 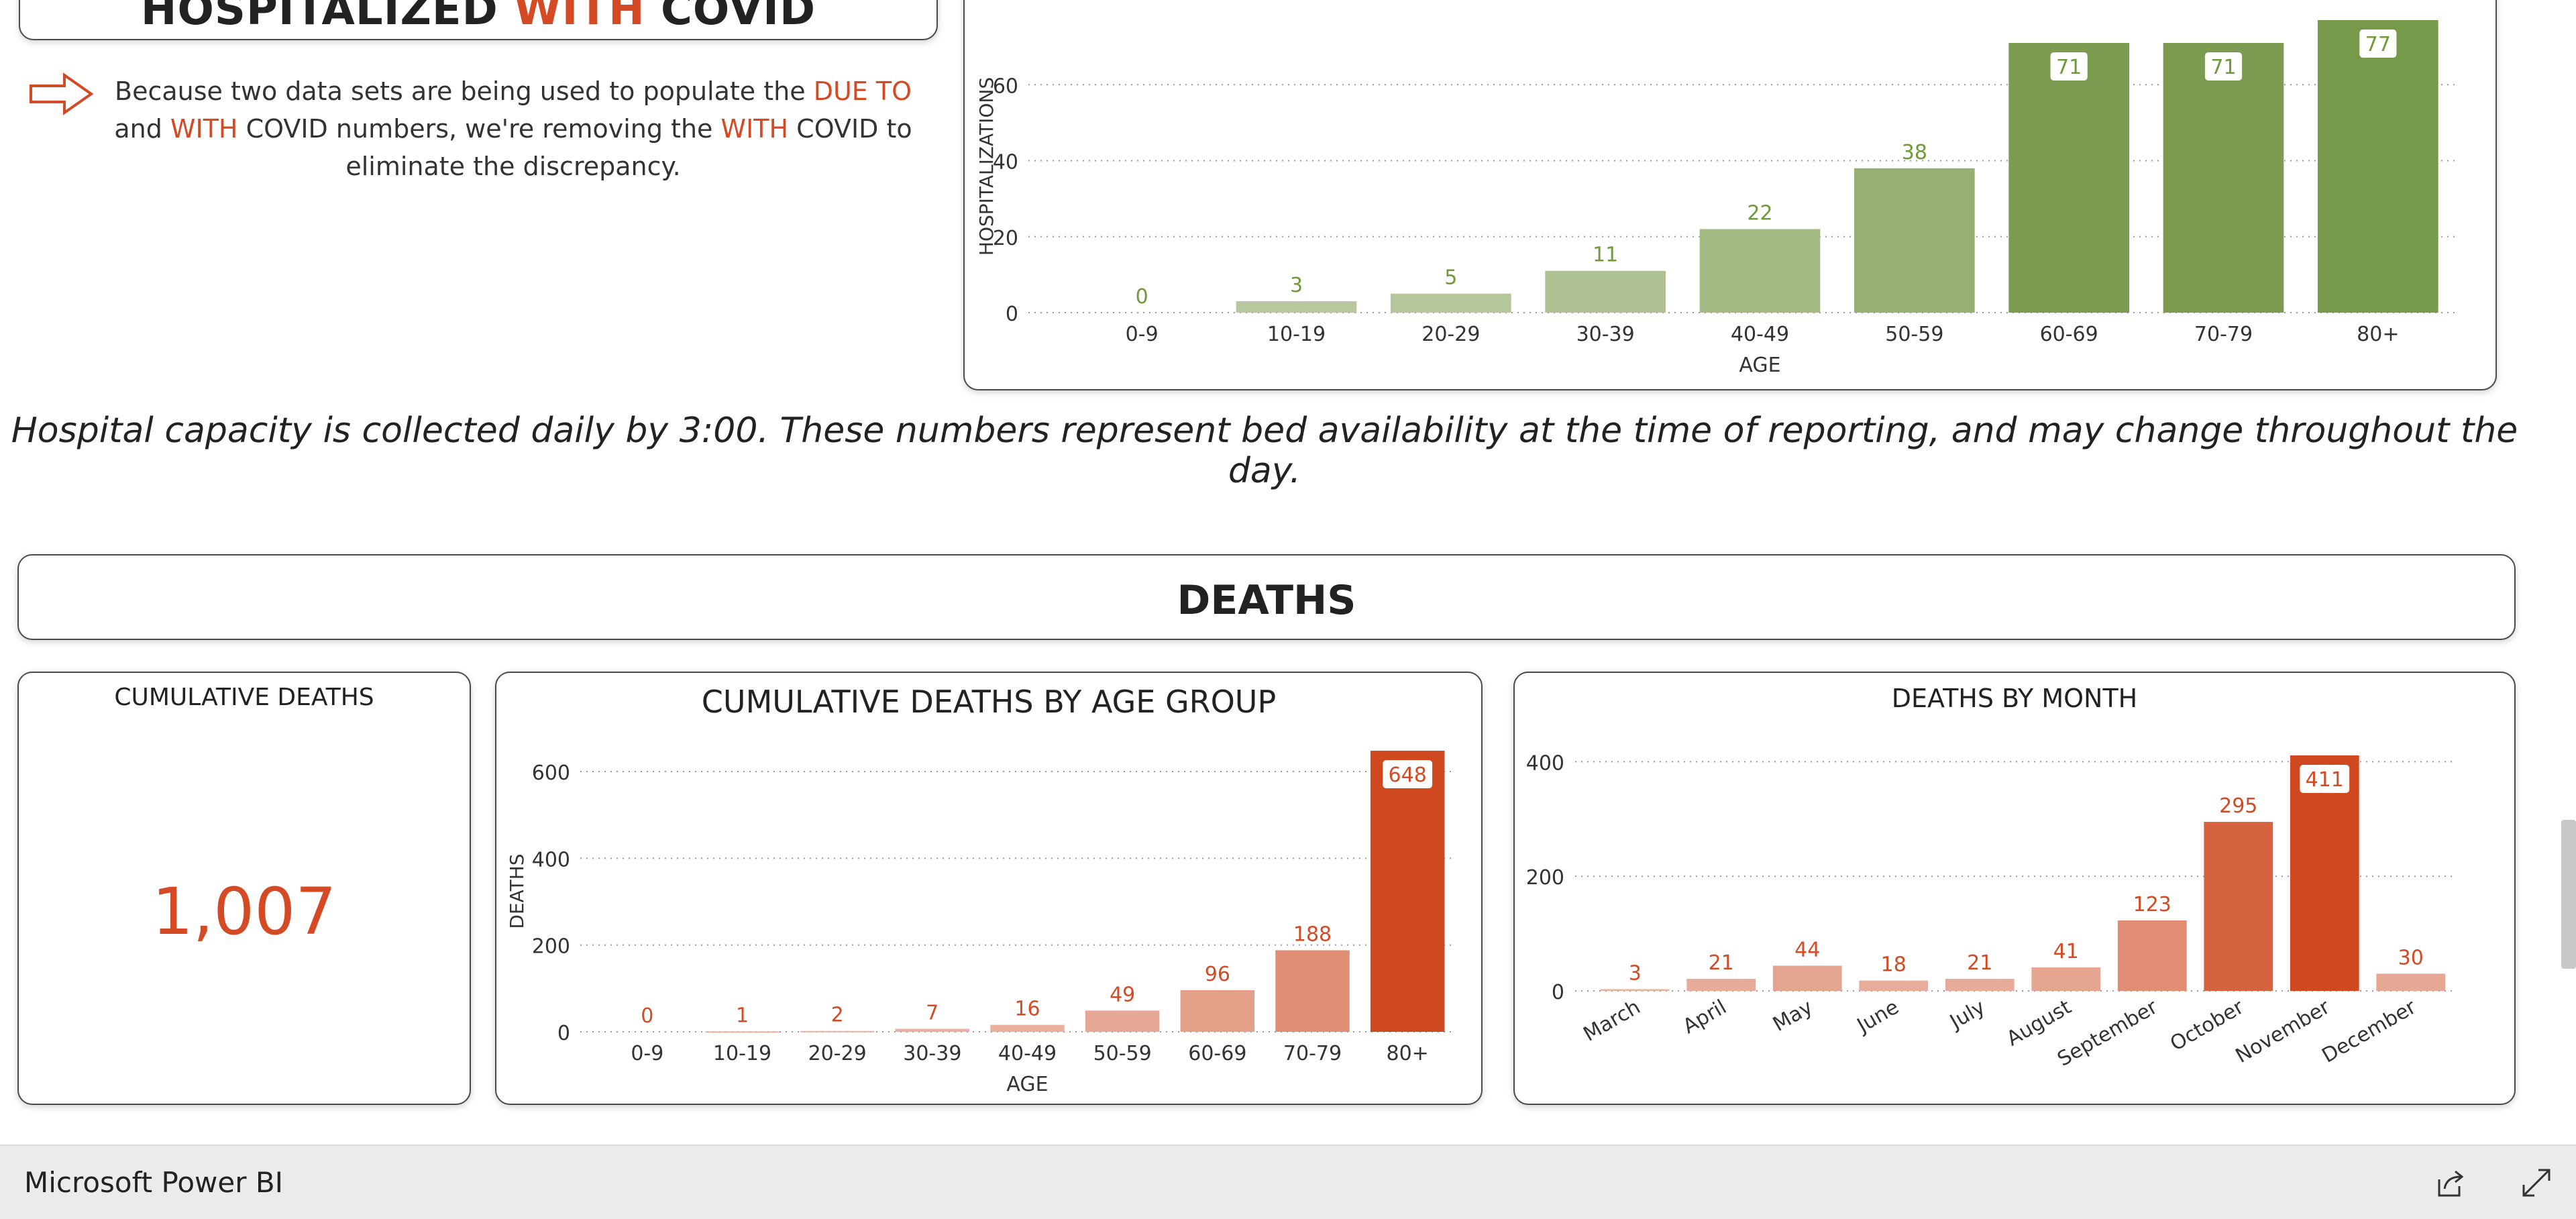 I want to click on data-label: 188, so click(x=1312, y=934).